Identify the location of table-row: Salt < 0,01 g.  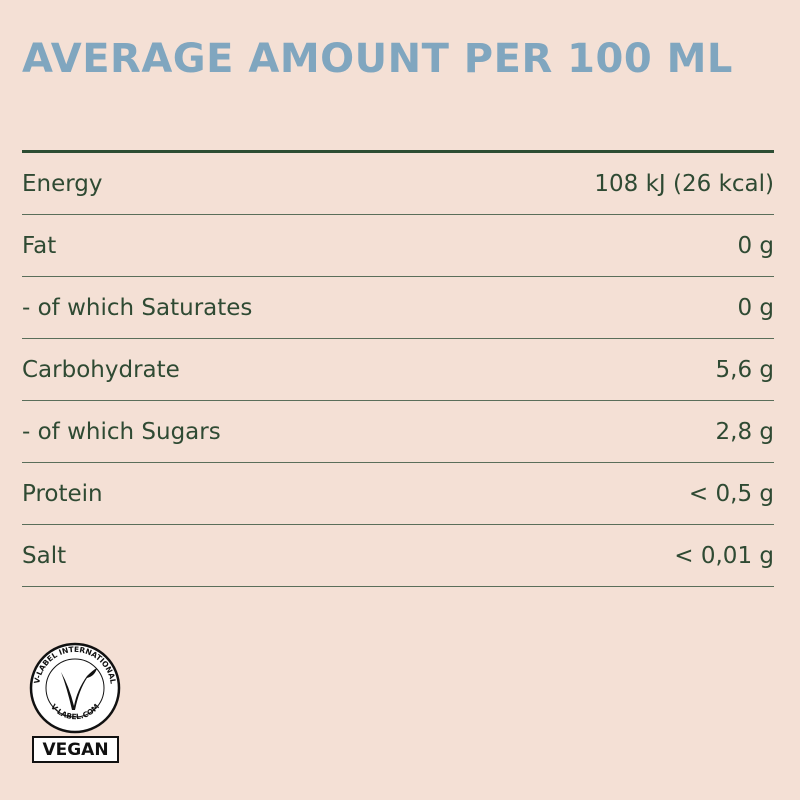
(398, 556).